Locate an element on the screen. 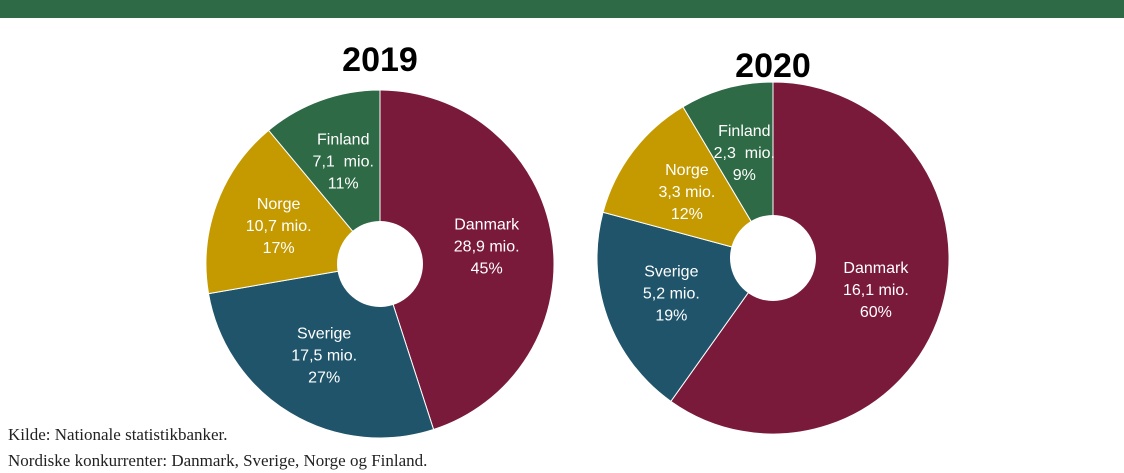 This screenshot has width=1124, height=473. slice-share: 11% is located at coordinates (343, 184).